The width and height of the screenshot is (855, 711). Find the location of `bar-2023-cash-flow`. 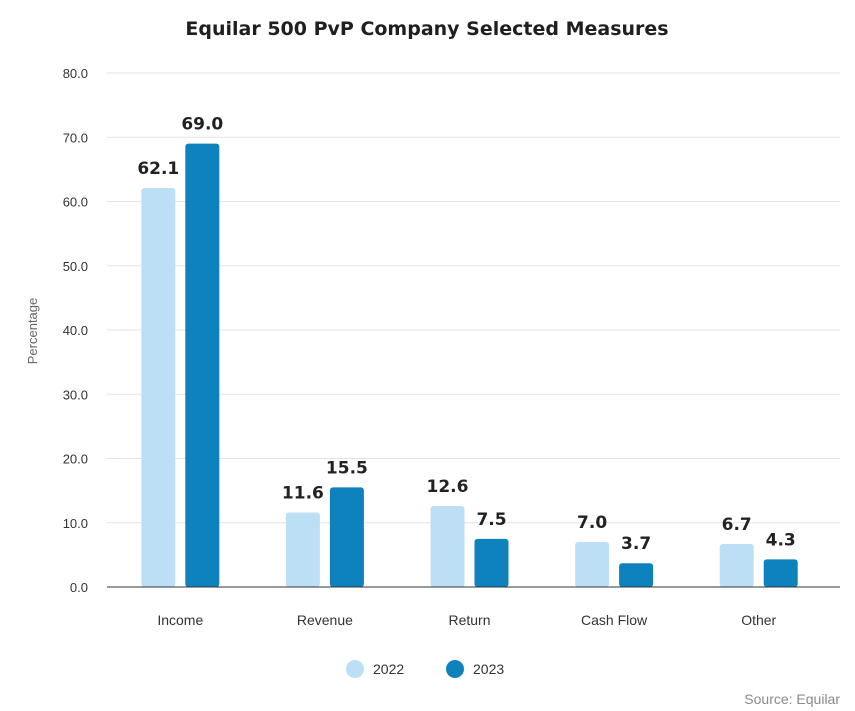

bar-2023-cash-flow is located at coordinates (636, 575).